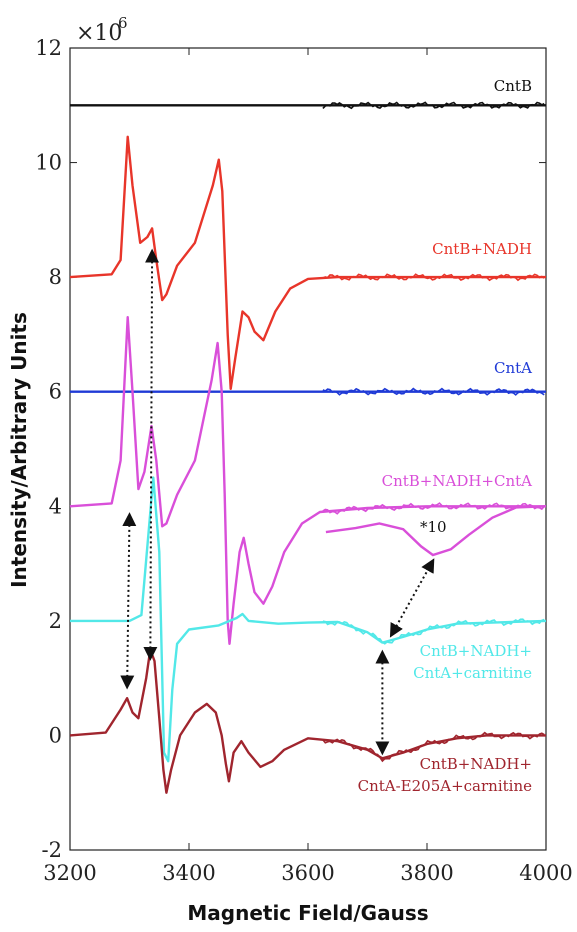 This screenshot has height=932, width=577. What do you see at coordinates (307, 913) in the screenshot?
I see `x-axis-label: Magnetic Field/Gauss` at bounding box center [307, 913].